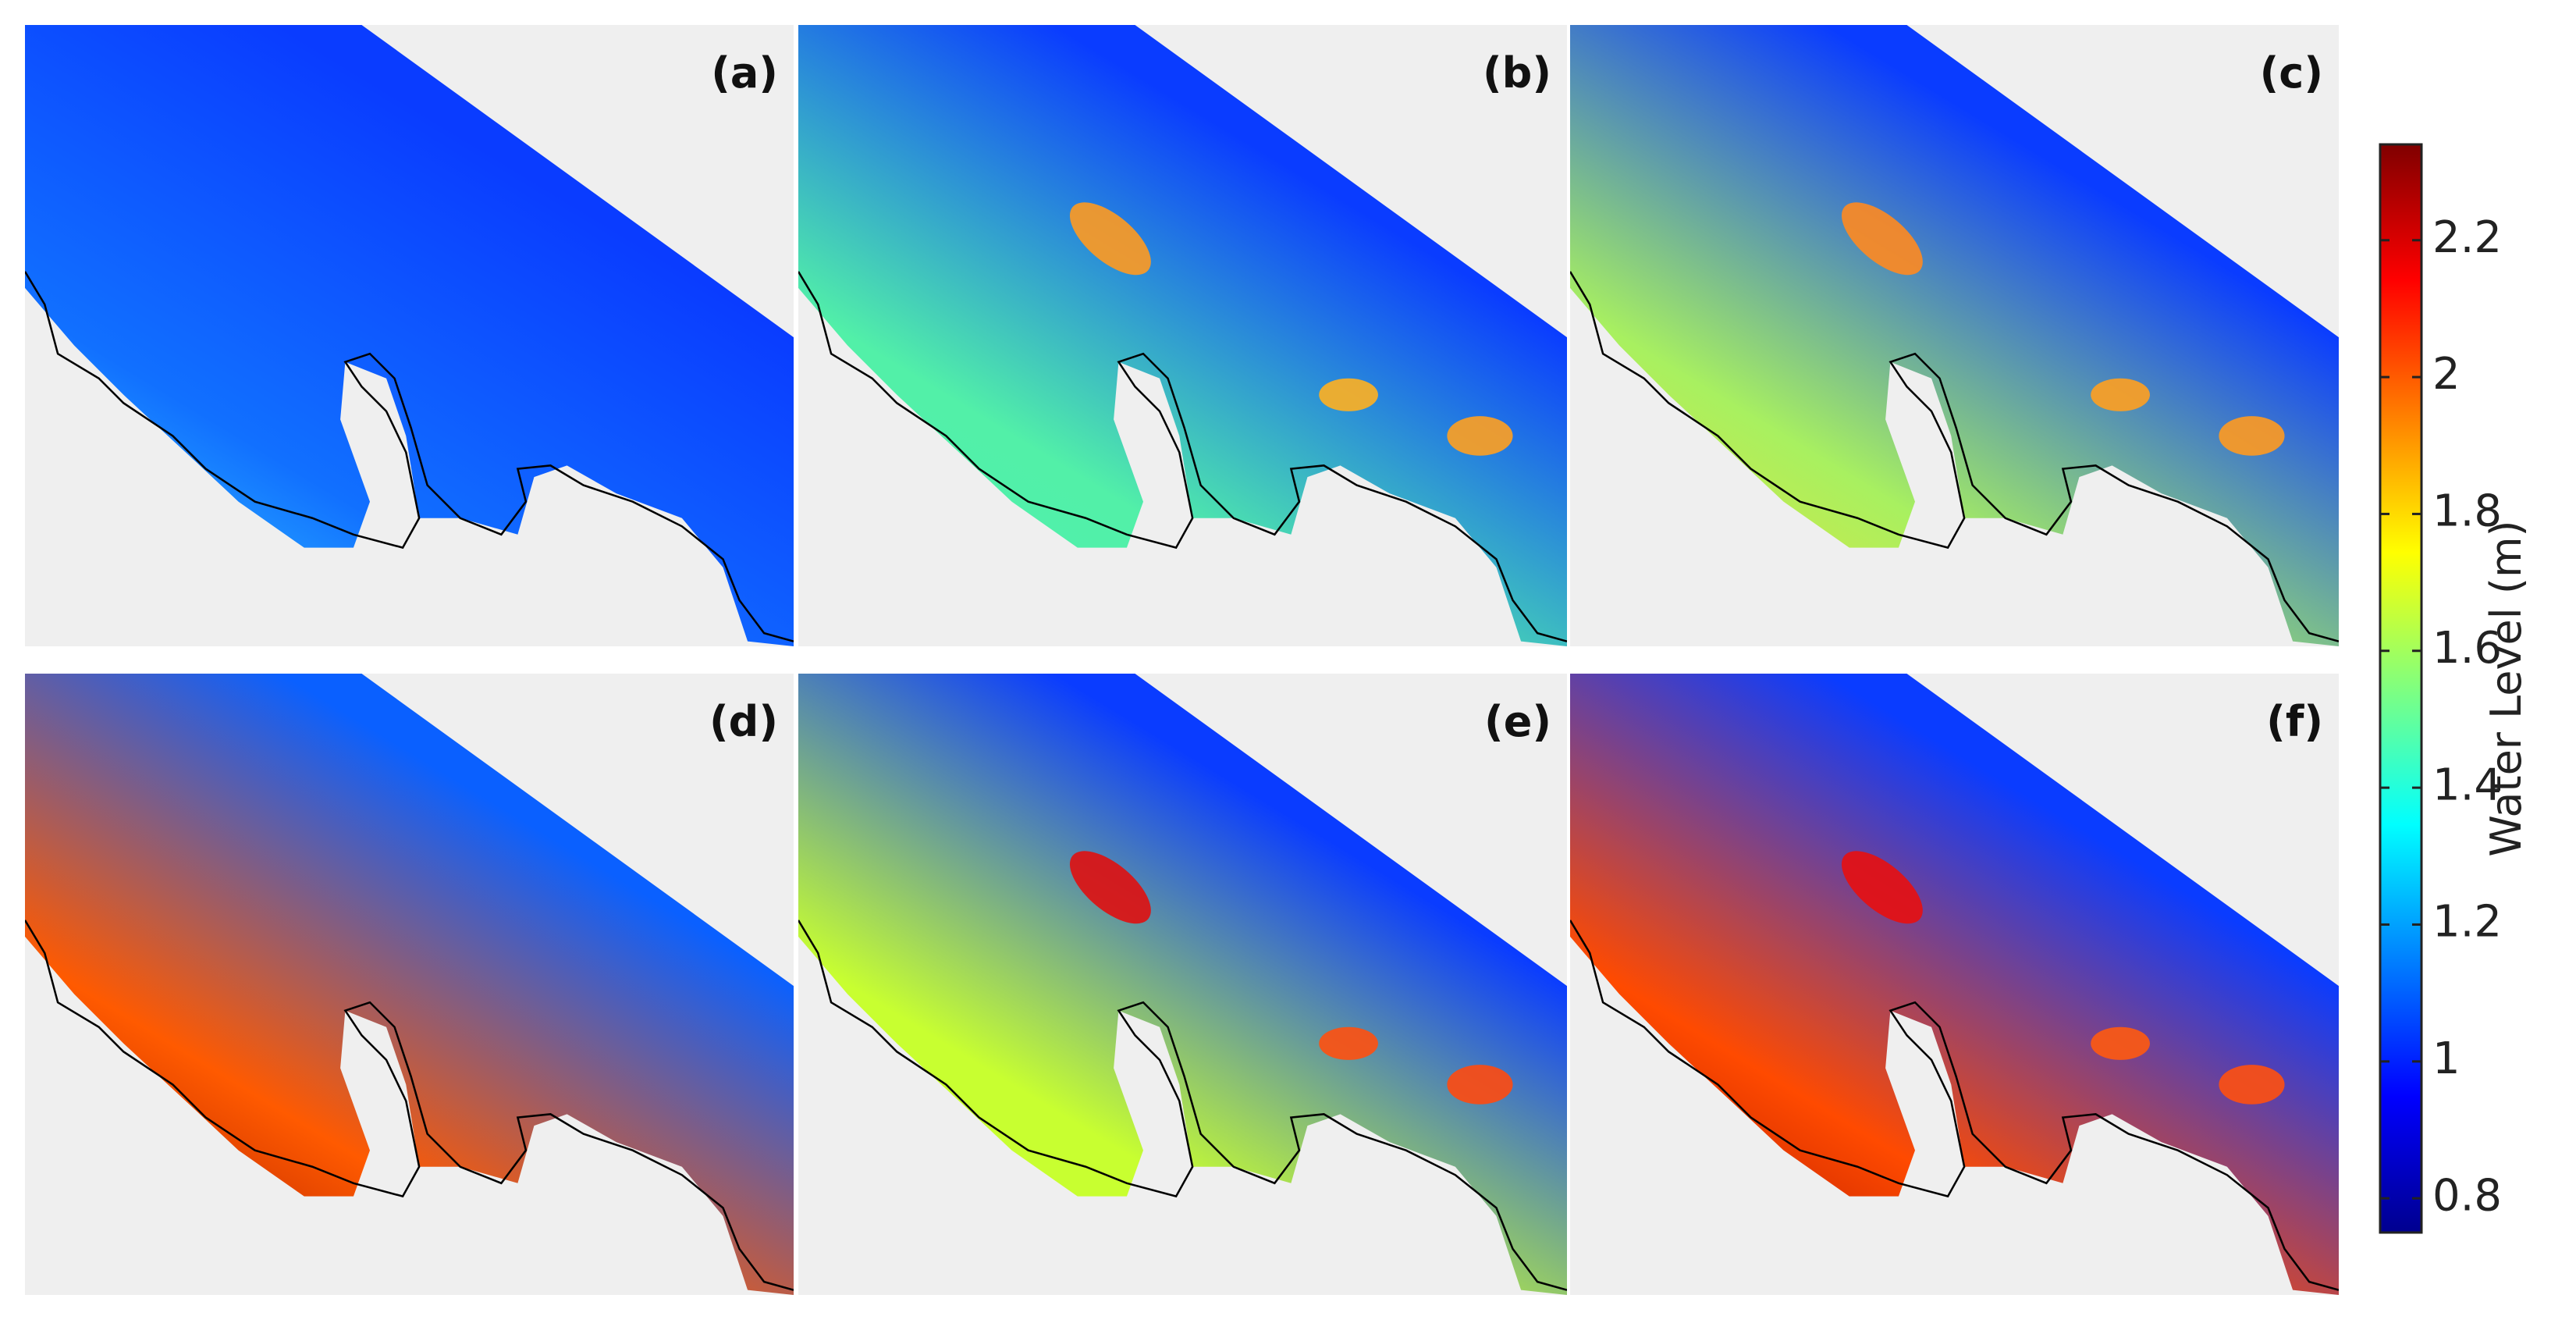 Image resolution: width=2576 pixels, height=1334 pixels. I want to click on colorbar-tick-label: 2.2, so click(2467, 237).